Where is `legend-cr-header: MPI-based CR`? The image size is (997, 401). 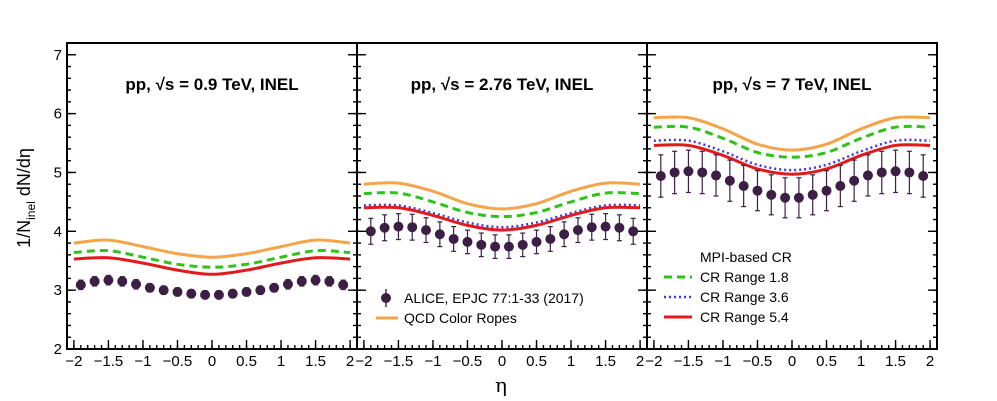 legend-cr-header: MPI-based CR is located at coordinates (746, 257).